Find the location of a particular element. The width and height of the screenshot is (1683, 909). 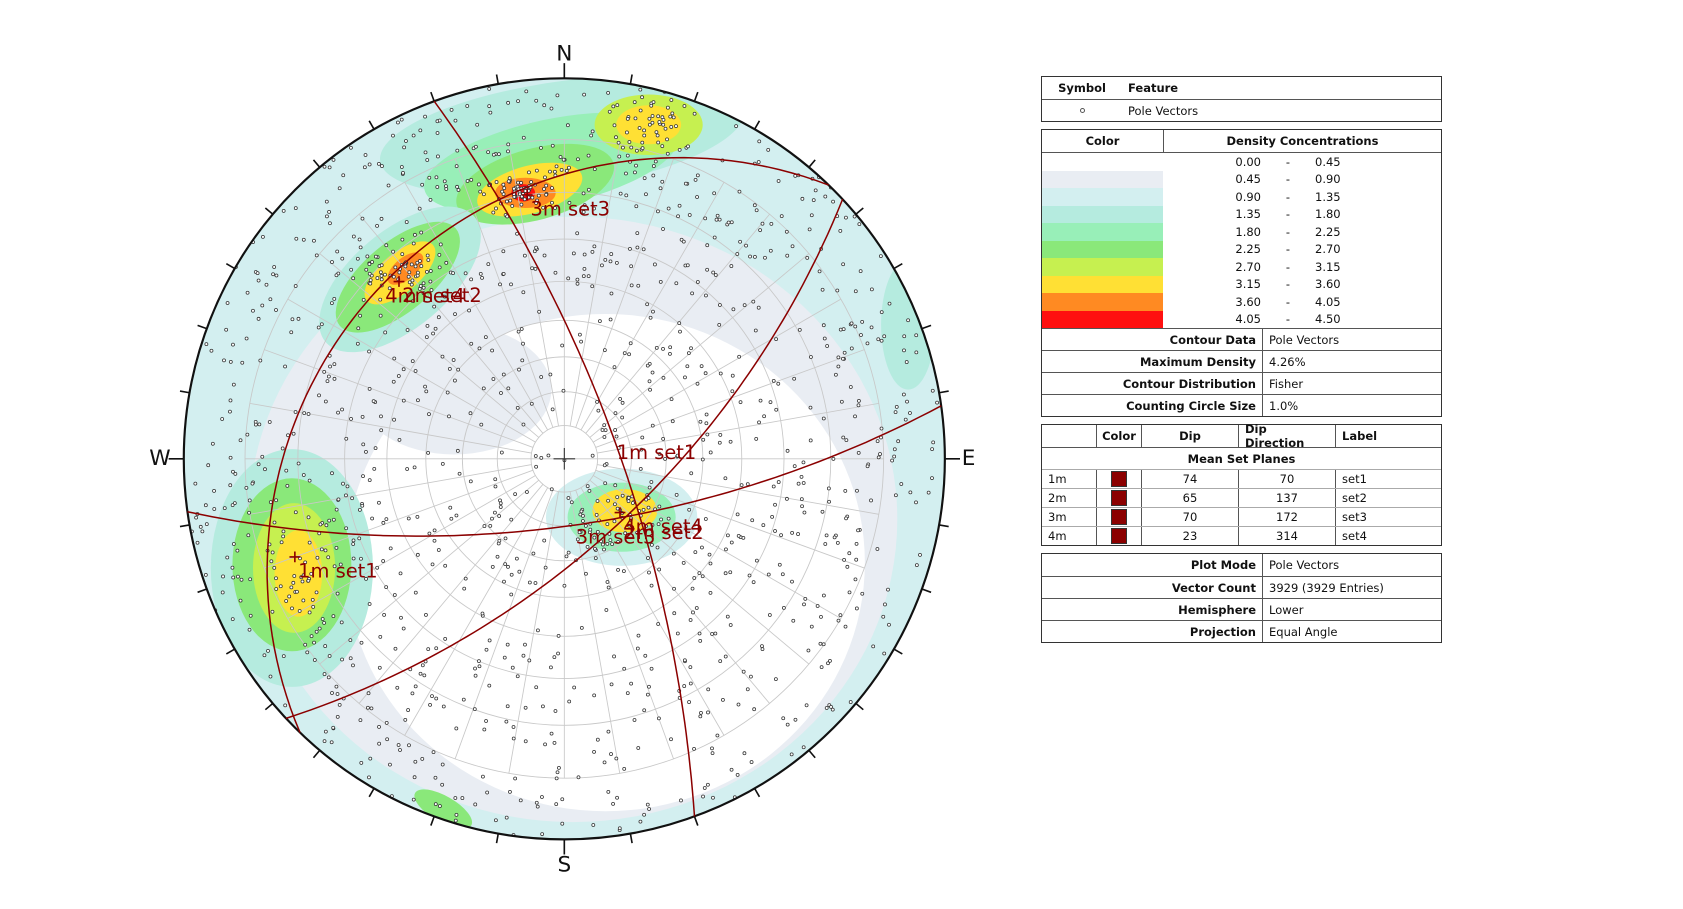

density-zone is located at coordinates (454, 389).